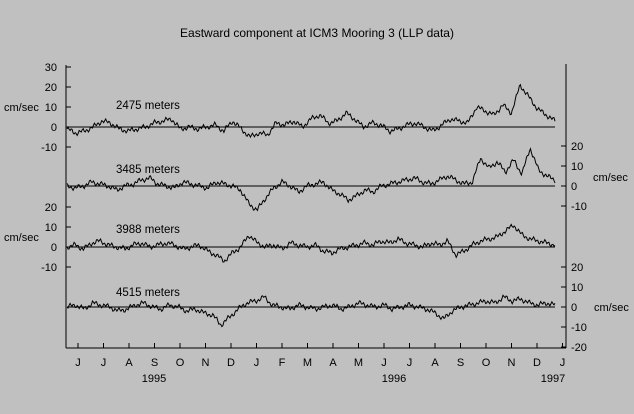 This screenshot has width=634, height=414. I want to click on series-label: 3485 meters, so click(148, 170).